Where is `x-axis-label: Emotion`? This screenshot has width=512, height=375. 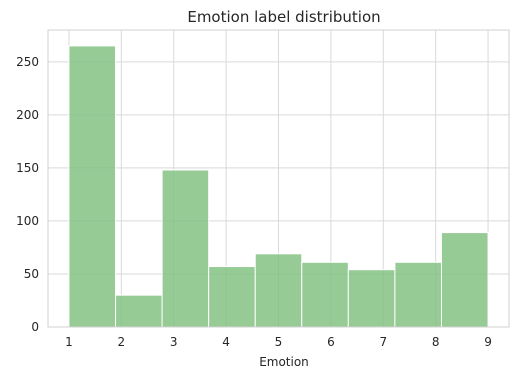
x-axis-label: Emotion is located at coordinates (284, 362).